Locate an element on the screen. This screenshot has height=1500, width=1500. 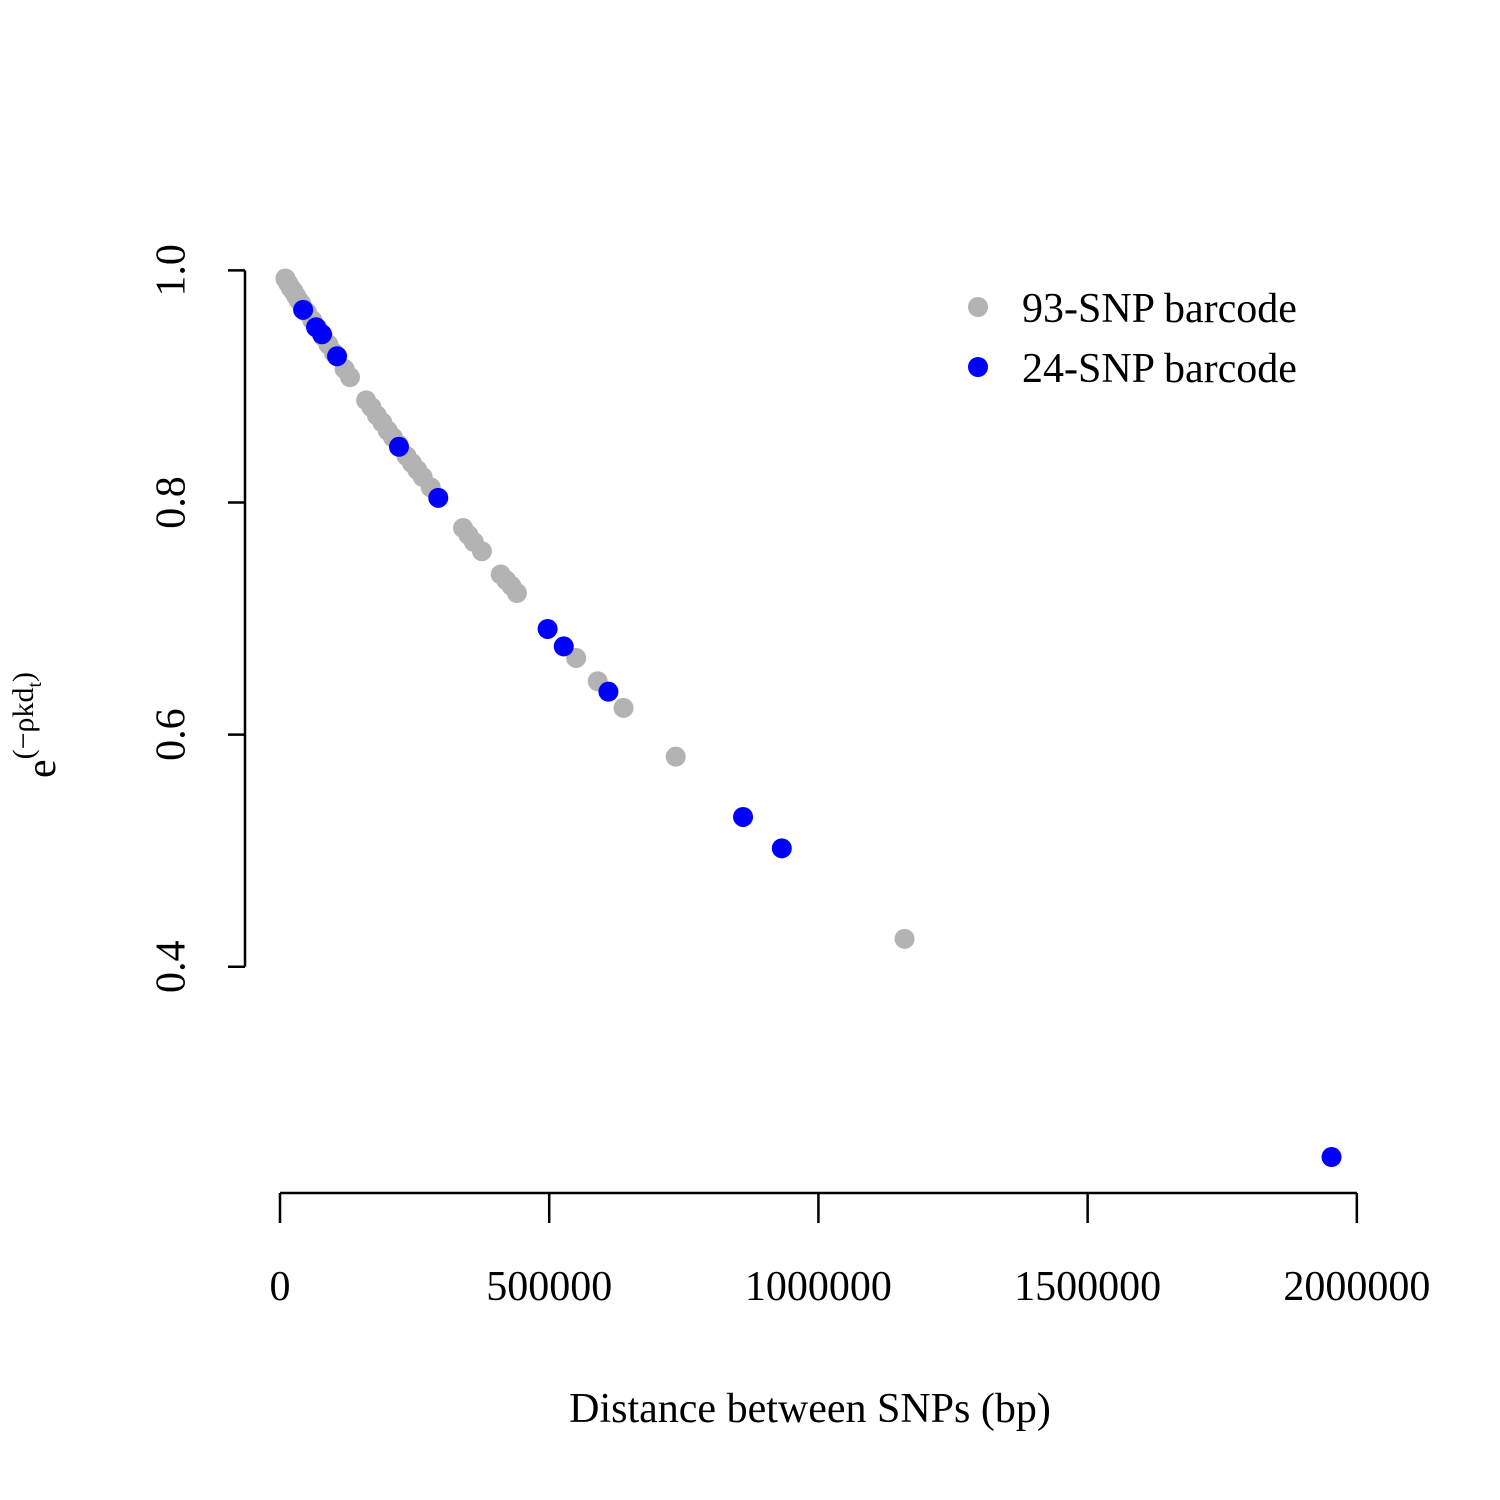
y-axis-label: e(−ρkdt) is located at coordinates (36, 725).